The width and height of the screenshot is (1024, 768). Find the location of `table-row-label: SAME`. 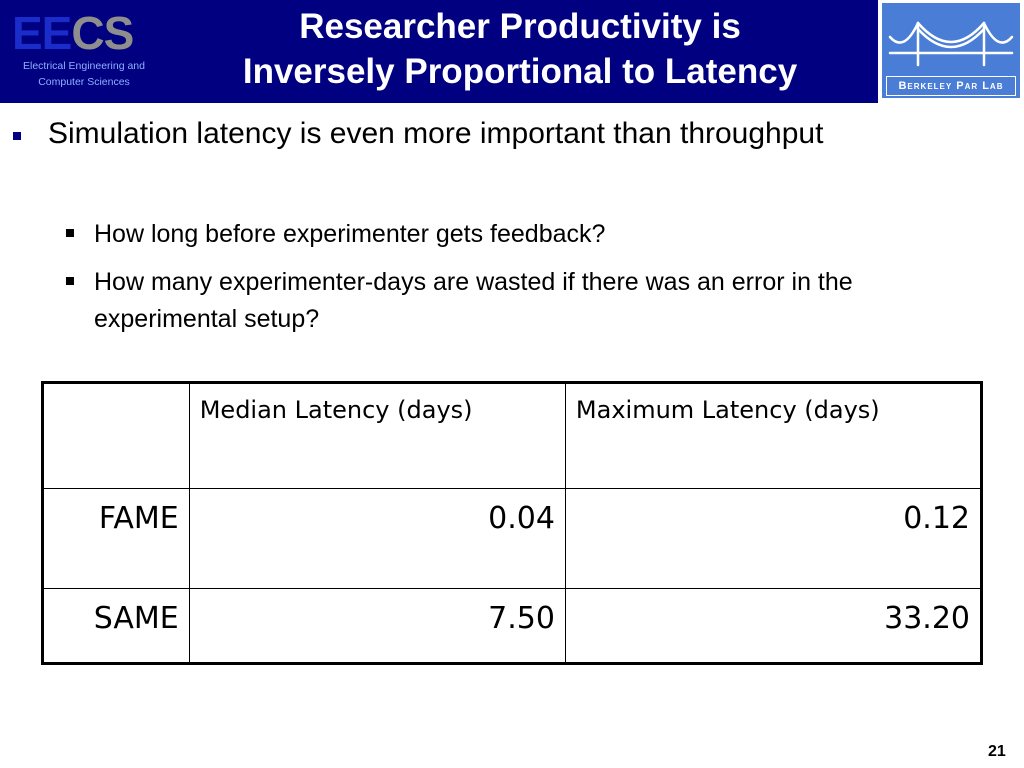

table-row-label: SAME is located at coordinates (116, 626).